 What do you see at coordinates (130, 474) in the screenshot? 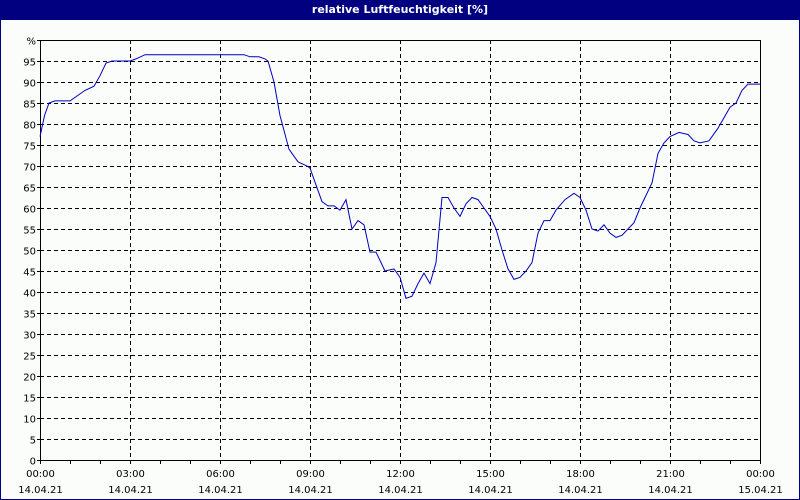
I see `x-tick-time: 03:00` at bounding box center [130, 474].